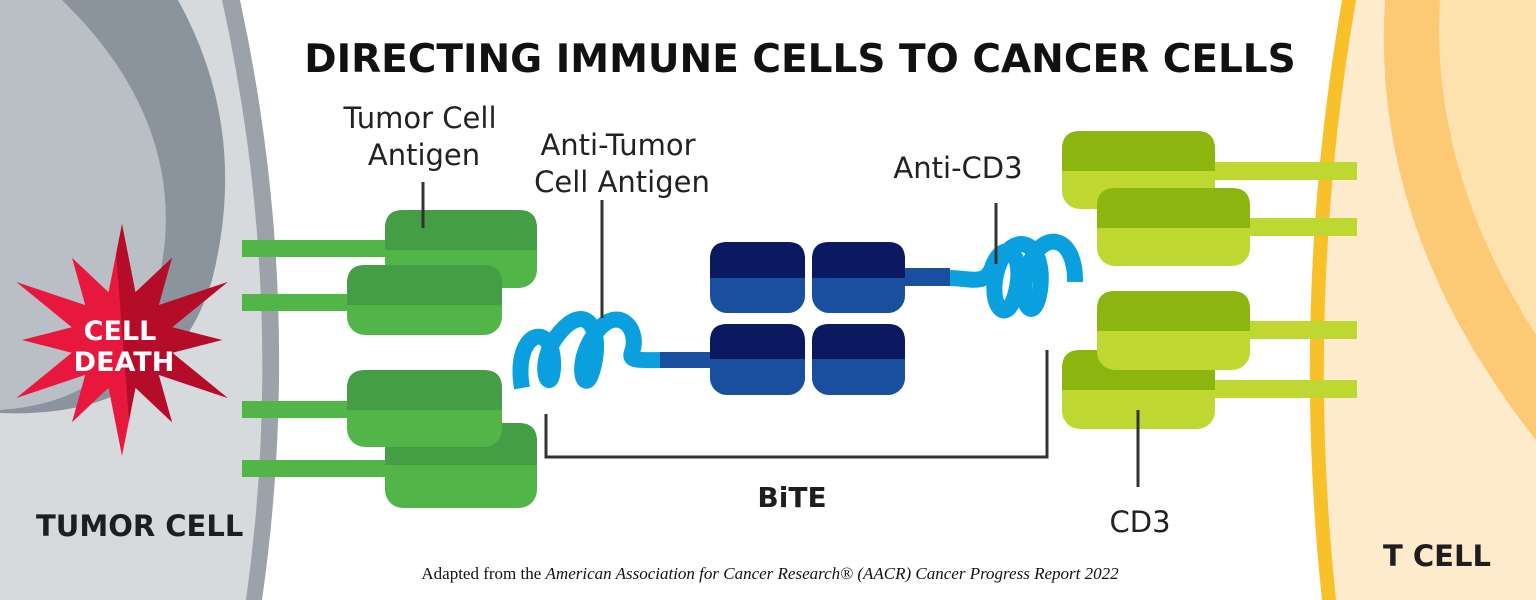 This screenshot has width=1536, height=600. What do you see at coordinates (424, 155) in the screenshot?
I see `tumor-antigen-label-line2: Antigen` at bounding box center [424, 155].